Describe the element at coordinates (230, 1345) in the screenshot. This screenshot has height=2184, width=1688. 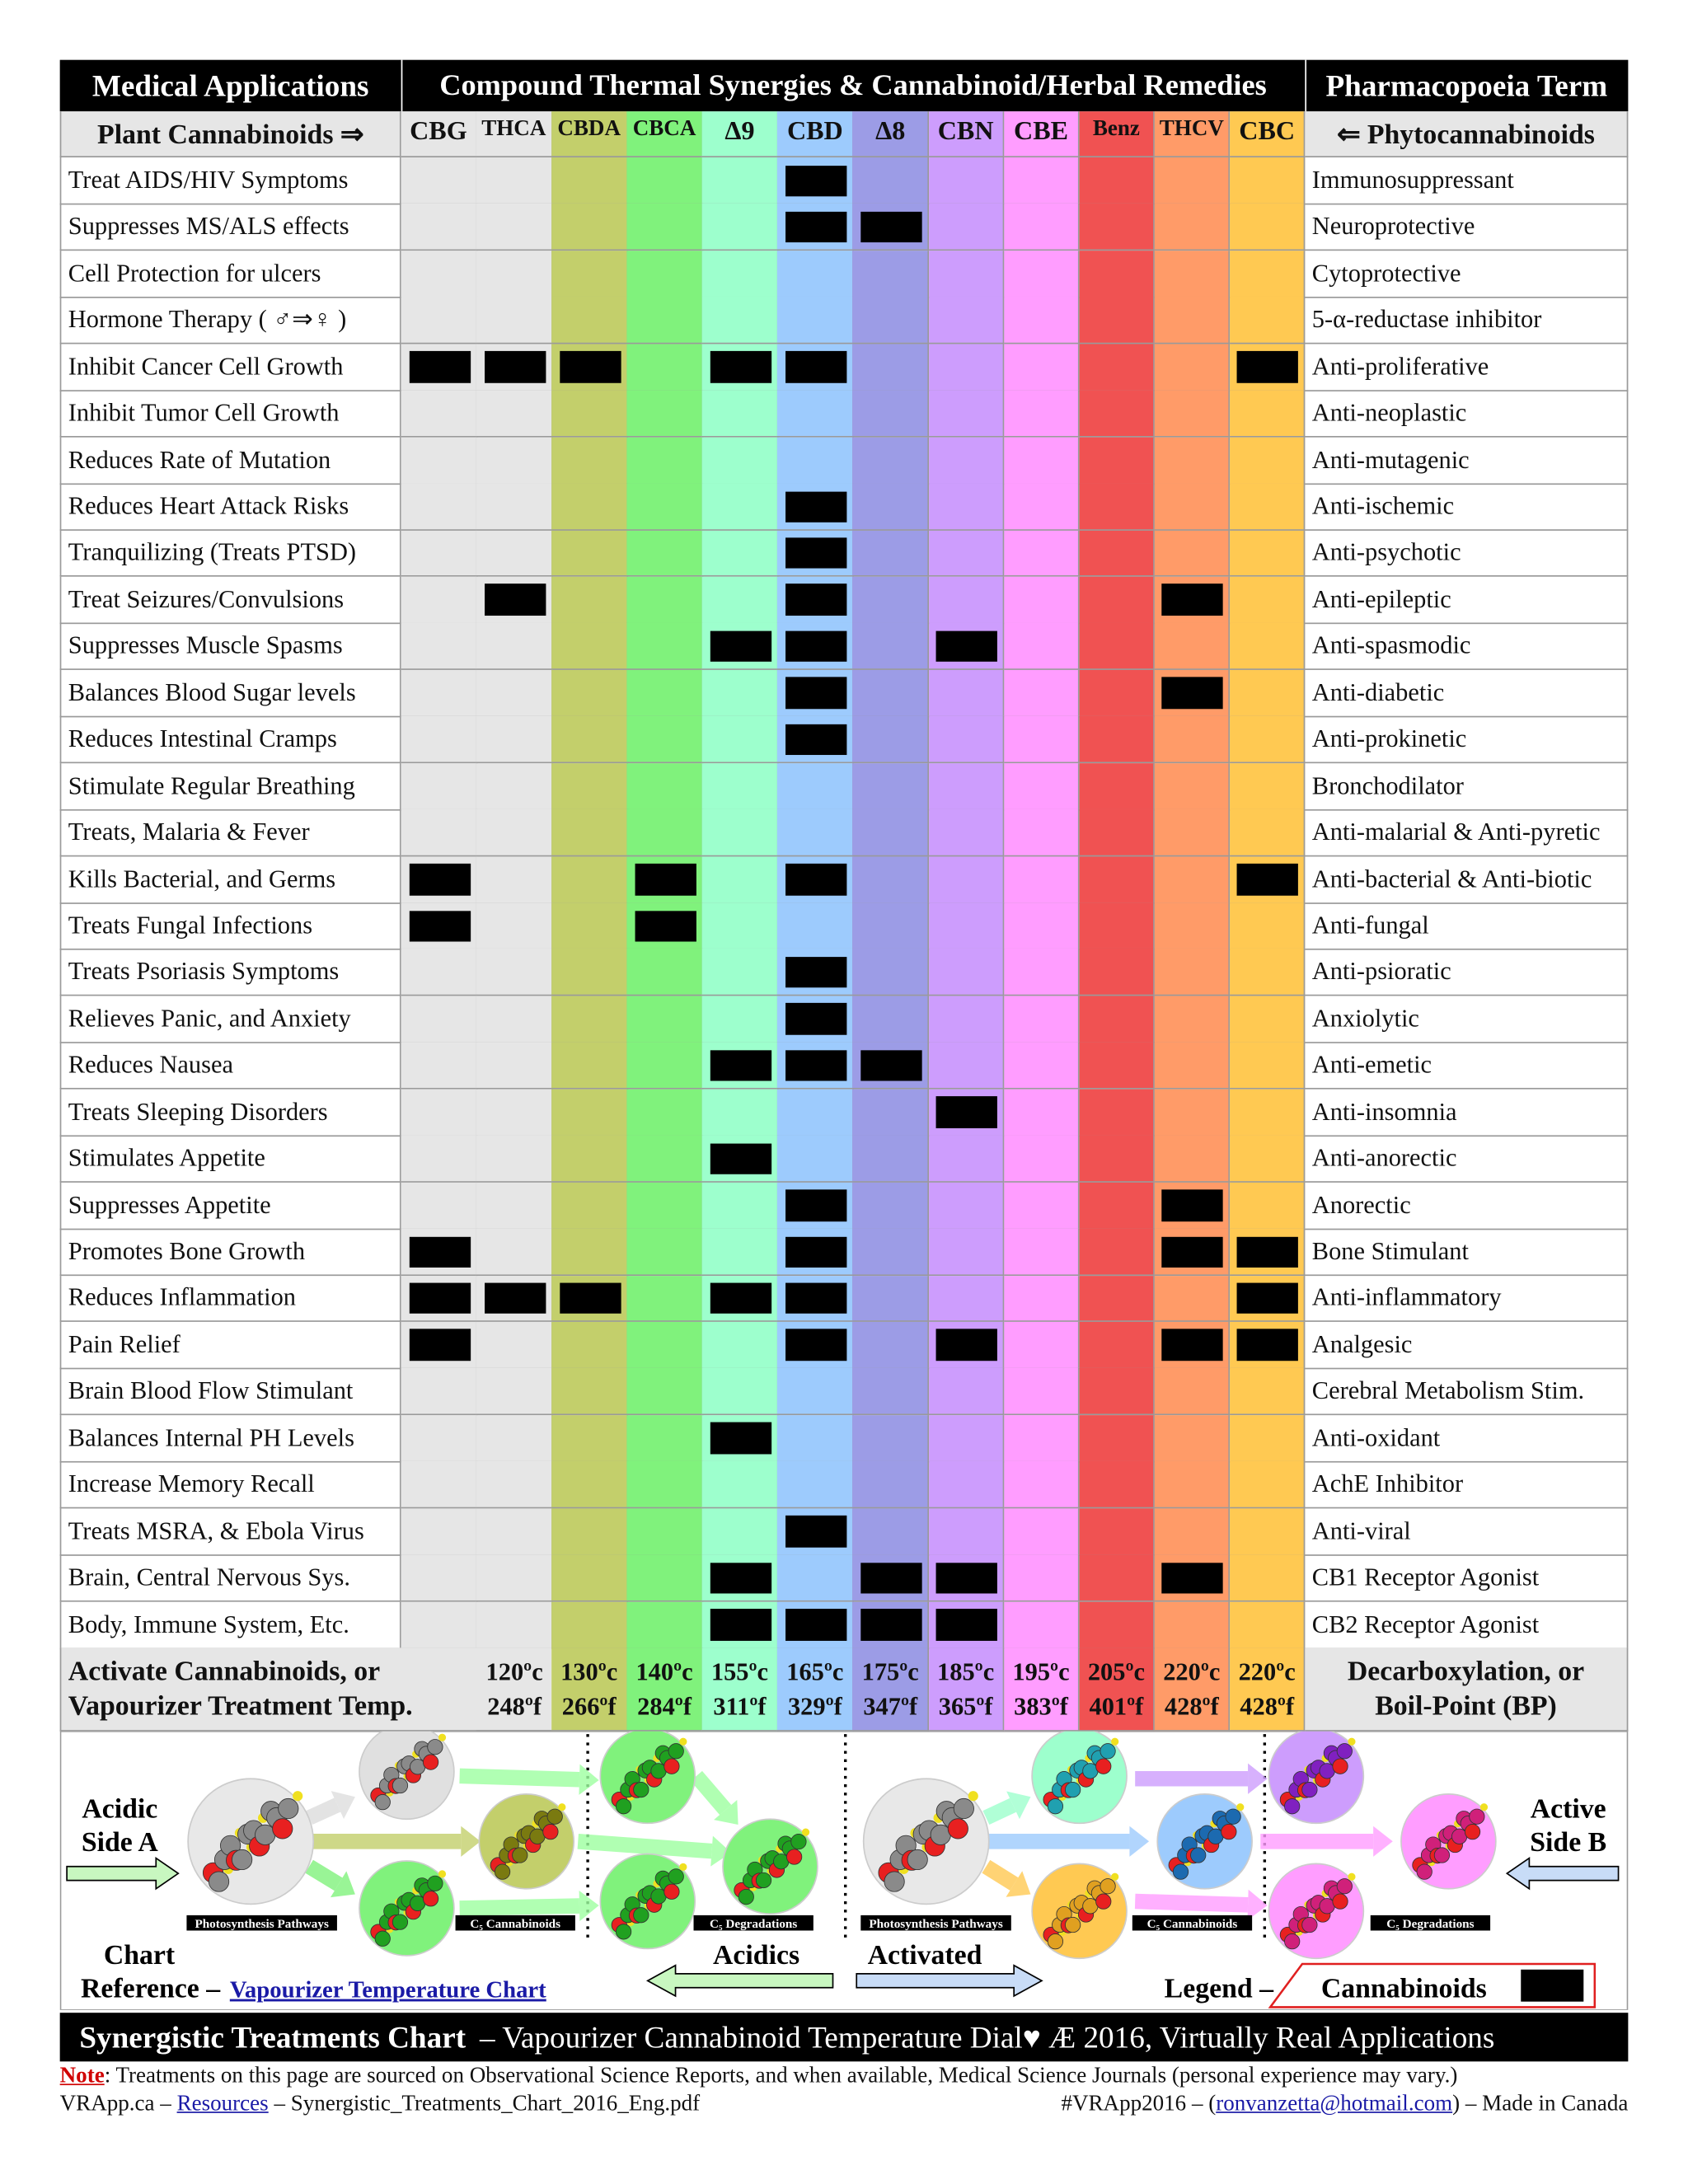
I see `application: Pain Relief` at that location.